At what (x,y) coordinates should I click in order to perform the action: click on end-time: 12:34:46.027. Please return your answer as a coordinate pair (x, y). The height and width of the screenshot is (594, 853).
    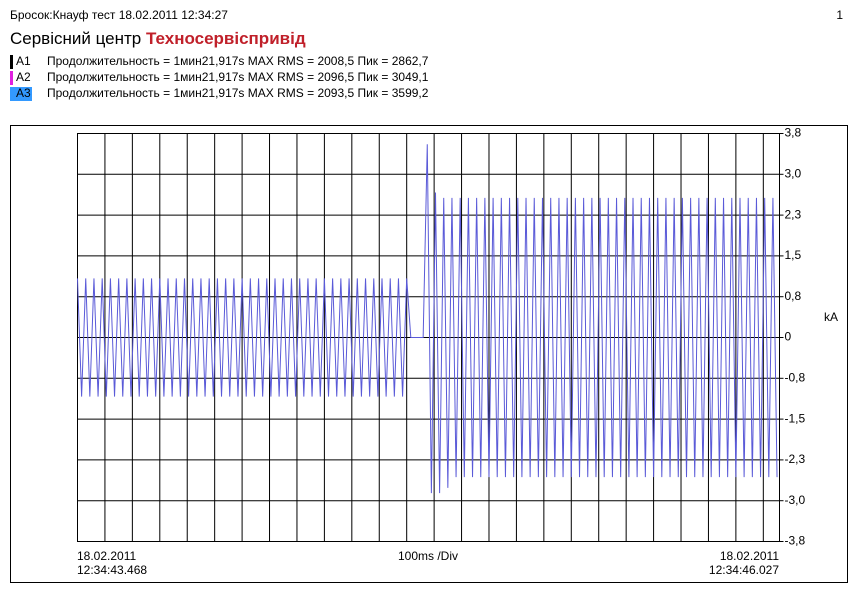
    Looking at the image, I should click on (744, 570).